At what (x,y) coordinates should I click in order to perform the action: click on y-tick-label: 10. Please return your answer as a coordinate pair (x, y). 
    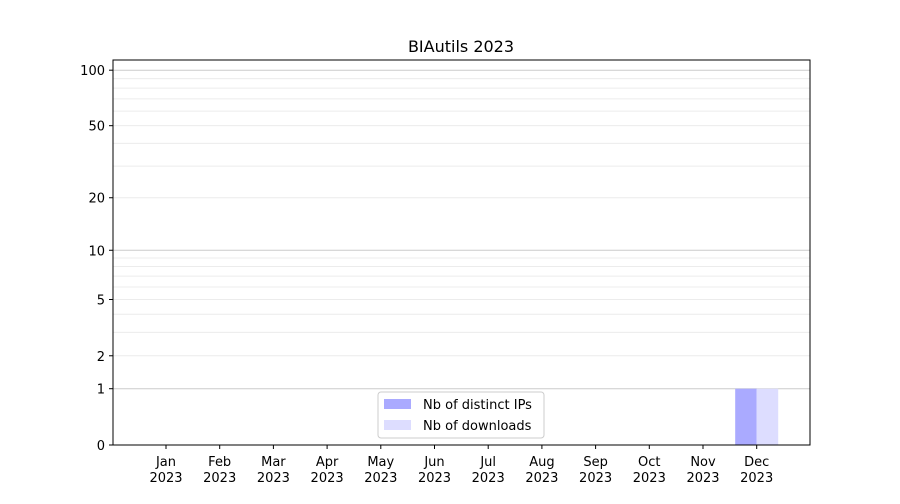
    Looking at the image, I should click on (96, 251).